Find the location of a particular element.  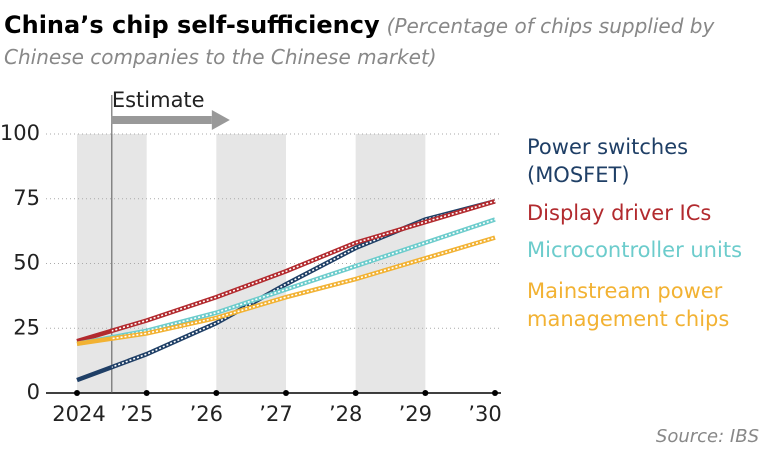

legend-entry: Display driver ICs is located at coordinates (619, 213).